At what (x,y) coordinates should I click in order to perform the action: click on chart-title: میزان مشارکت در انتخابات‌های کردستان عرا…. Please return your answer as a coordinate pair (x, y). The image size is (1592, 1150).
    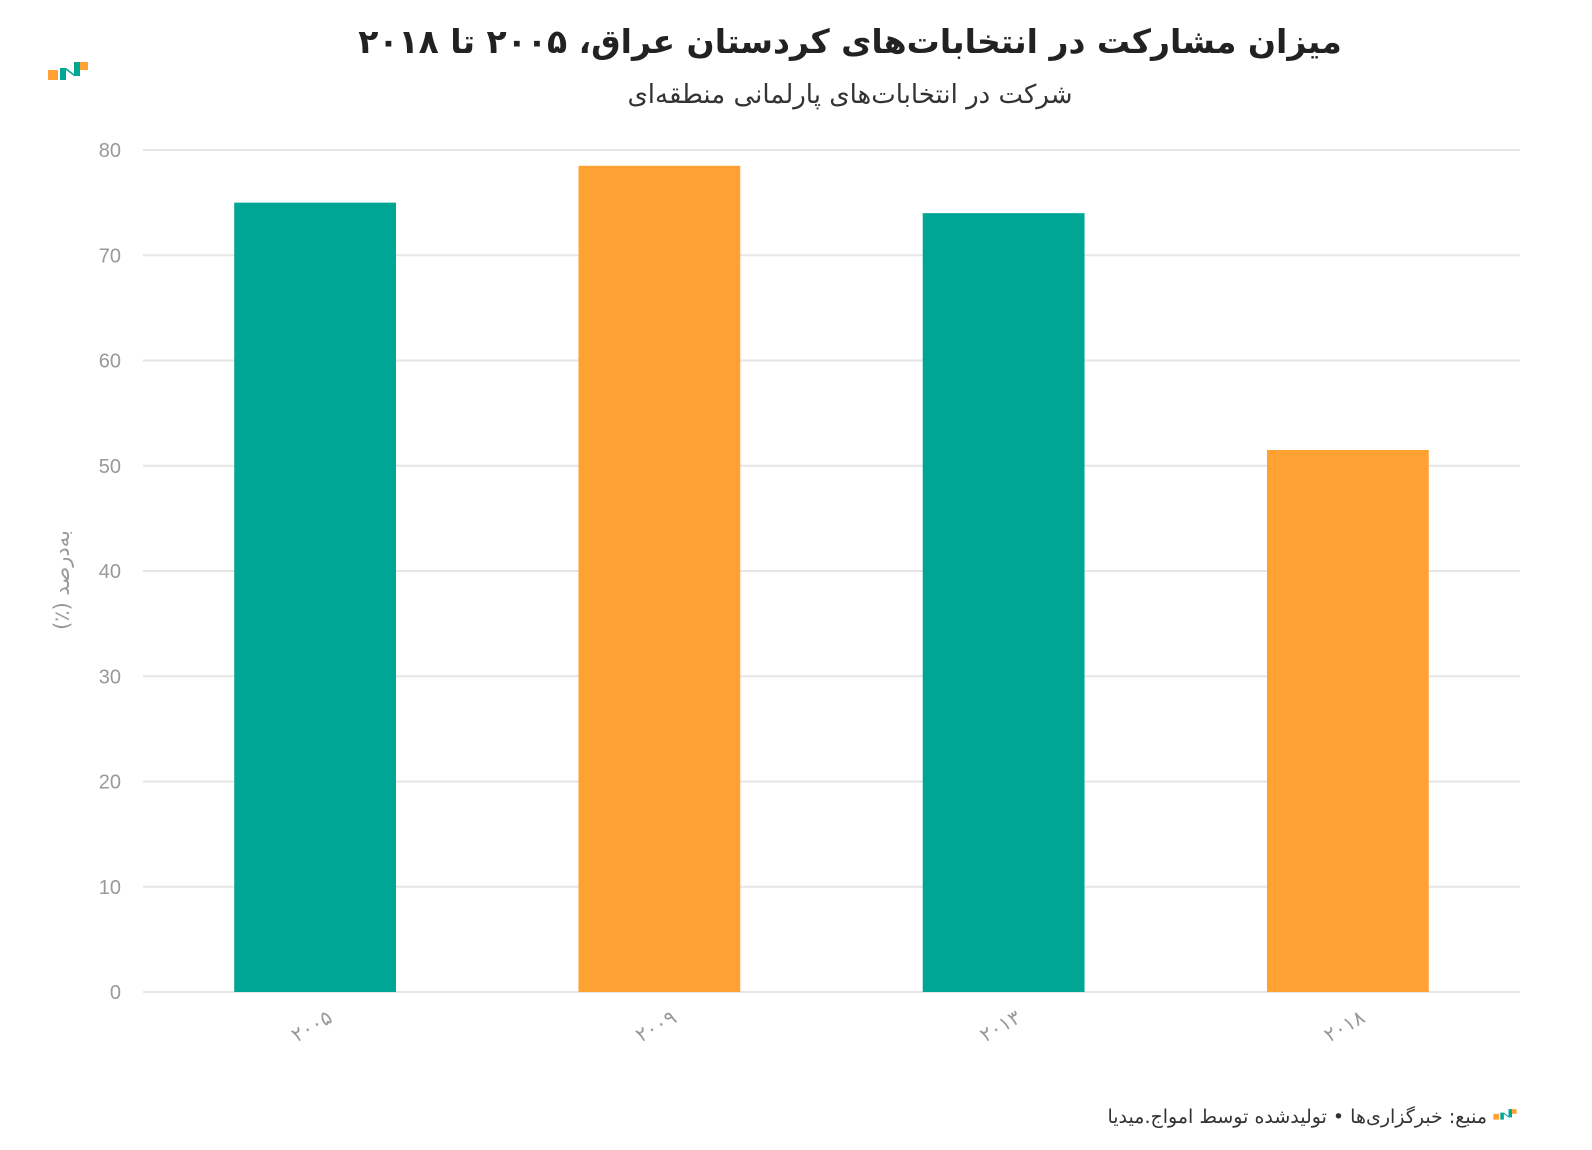
    Looking at the image, I should click on (850, 41).